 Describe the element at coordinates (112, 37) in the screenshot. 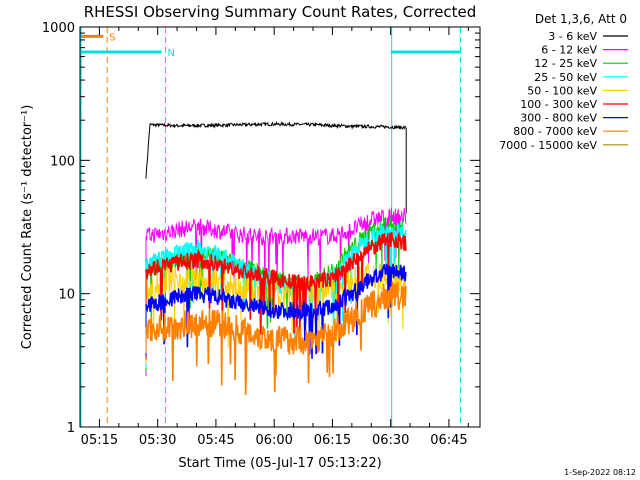

I see `marker-label: S` at that location.